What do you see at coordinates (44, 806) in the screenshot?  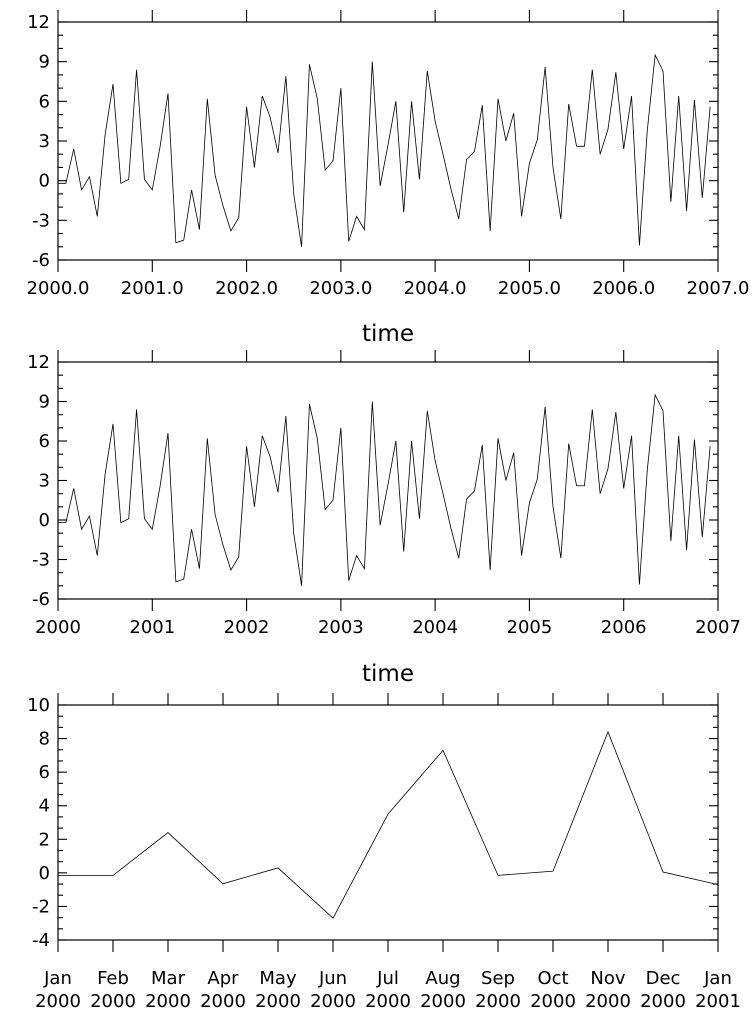 I see `y-tick-label: 4` at bounding box center [44, 806].